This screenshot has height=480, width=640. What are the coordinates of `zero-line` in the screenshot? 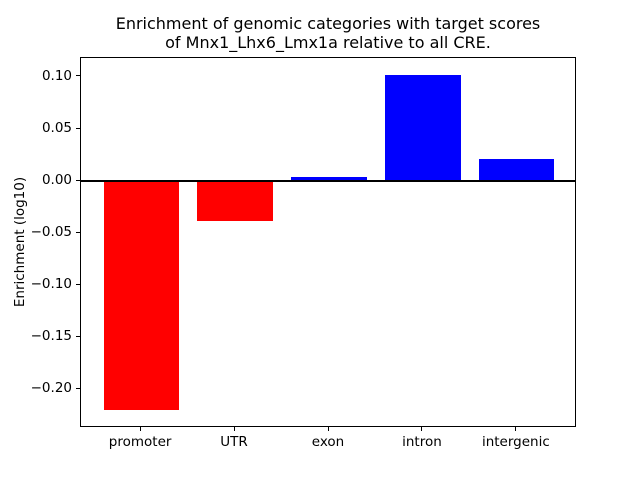 It's located at (328, 181).